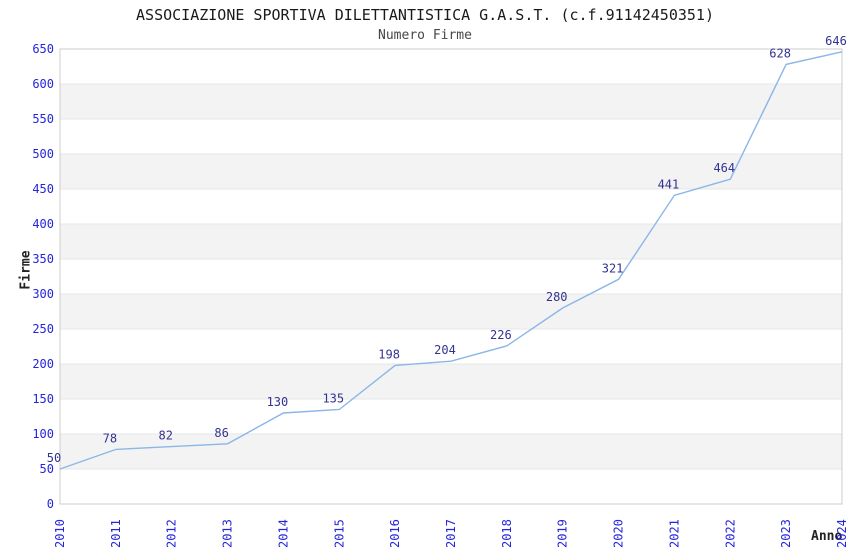 The height and width of the screenshot is (550, 850). I want to click on y-tick-label: 250, so click(43, 329).